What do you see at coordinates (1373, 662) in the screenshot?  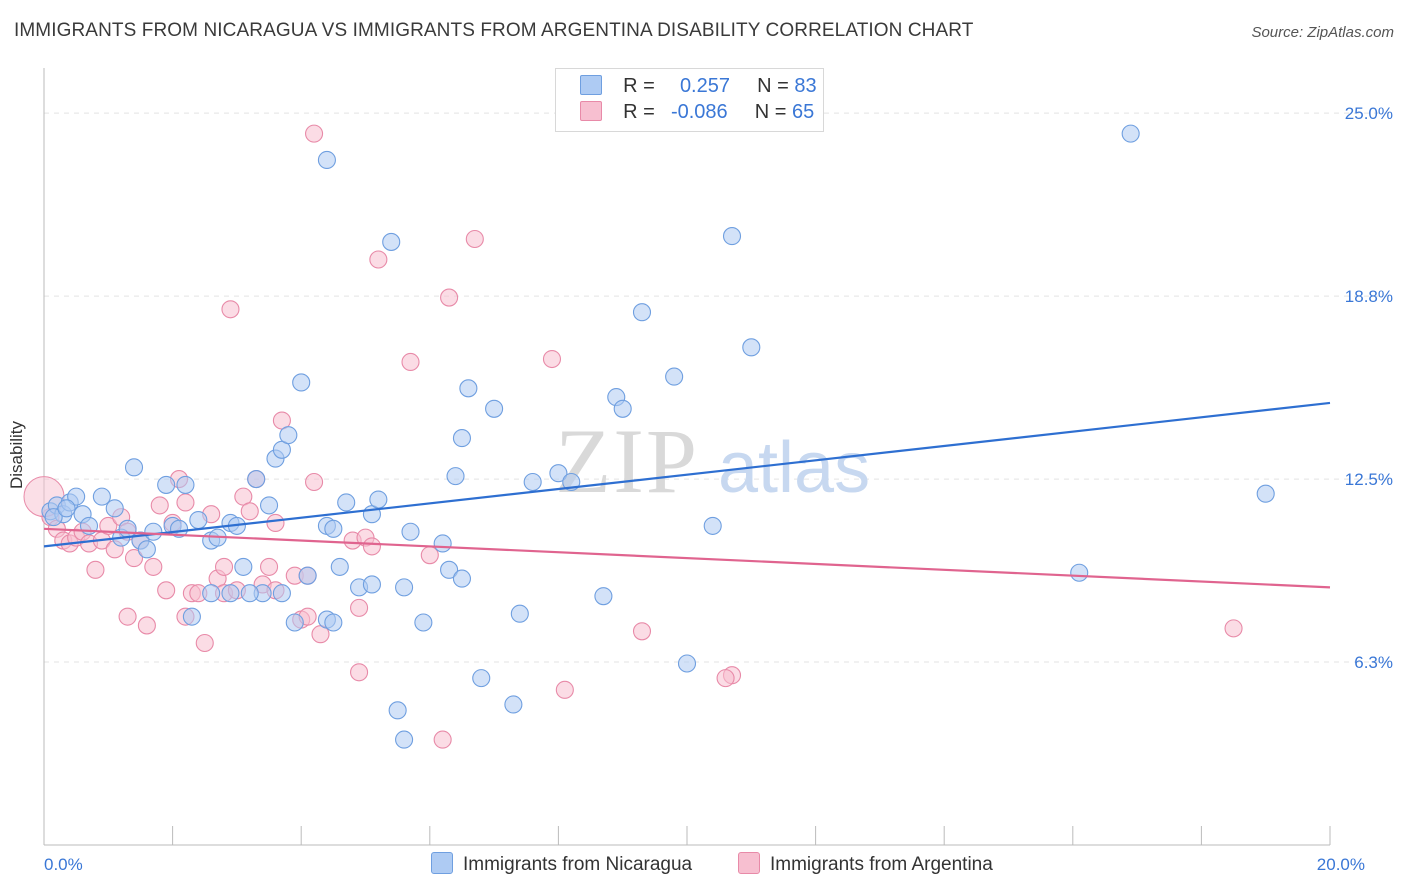 I see `y-tick-label: 6.3%` at bounding box center [1373, 662].